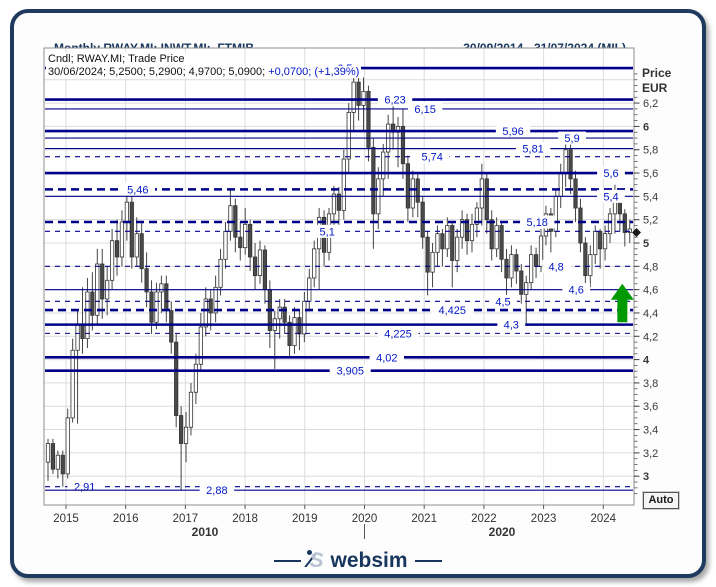  What do you see at coordinates (511, 326) in the screenshot?
I see `svg-text: 4,3` at bounding box center [511, 326].